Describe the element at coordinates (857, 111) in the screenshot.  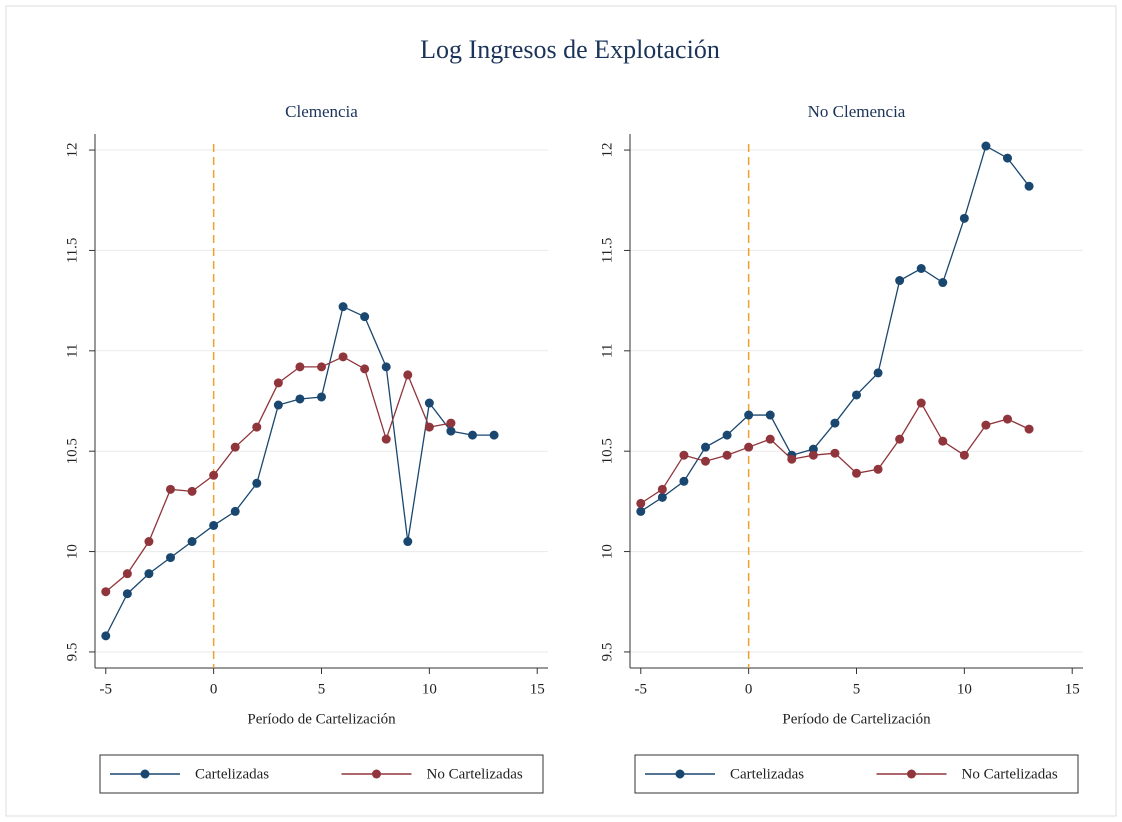
I see `panel-title: No Clemencia` at that location.